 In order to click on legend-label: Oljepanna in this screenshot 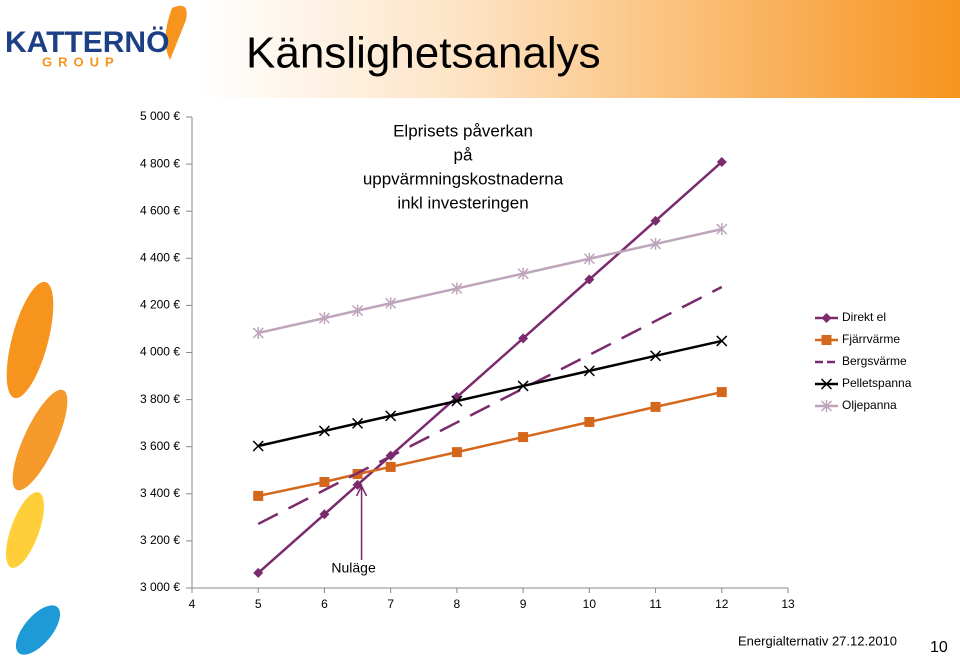, I will do `click(869, 405)`.